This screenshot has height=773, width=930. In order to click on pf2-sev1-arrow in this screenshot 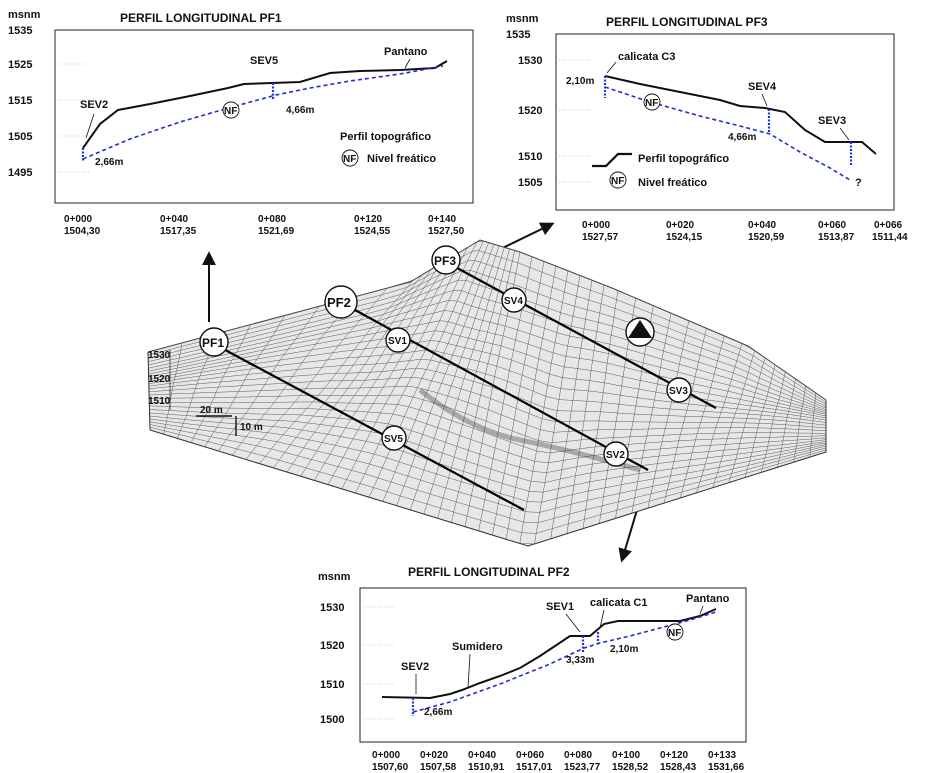, I will do `click(573, 623)`.